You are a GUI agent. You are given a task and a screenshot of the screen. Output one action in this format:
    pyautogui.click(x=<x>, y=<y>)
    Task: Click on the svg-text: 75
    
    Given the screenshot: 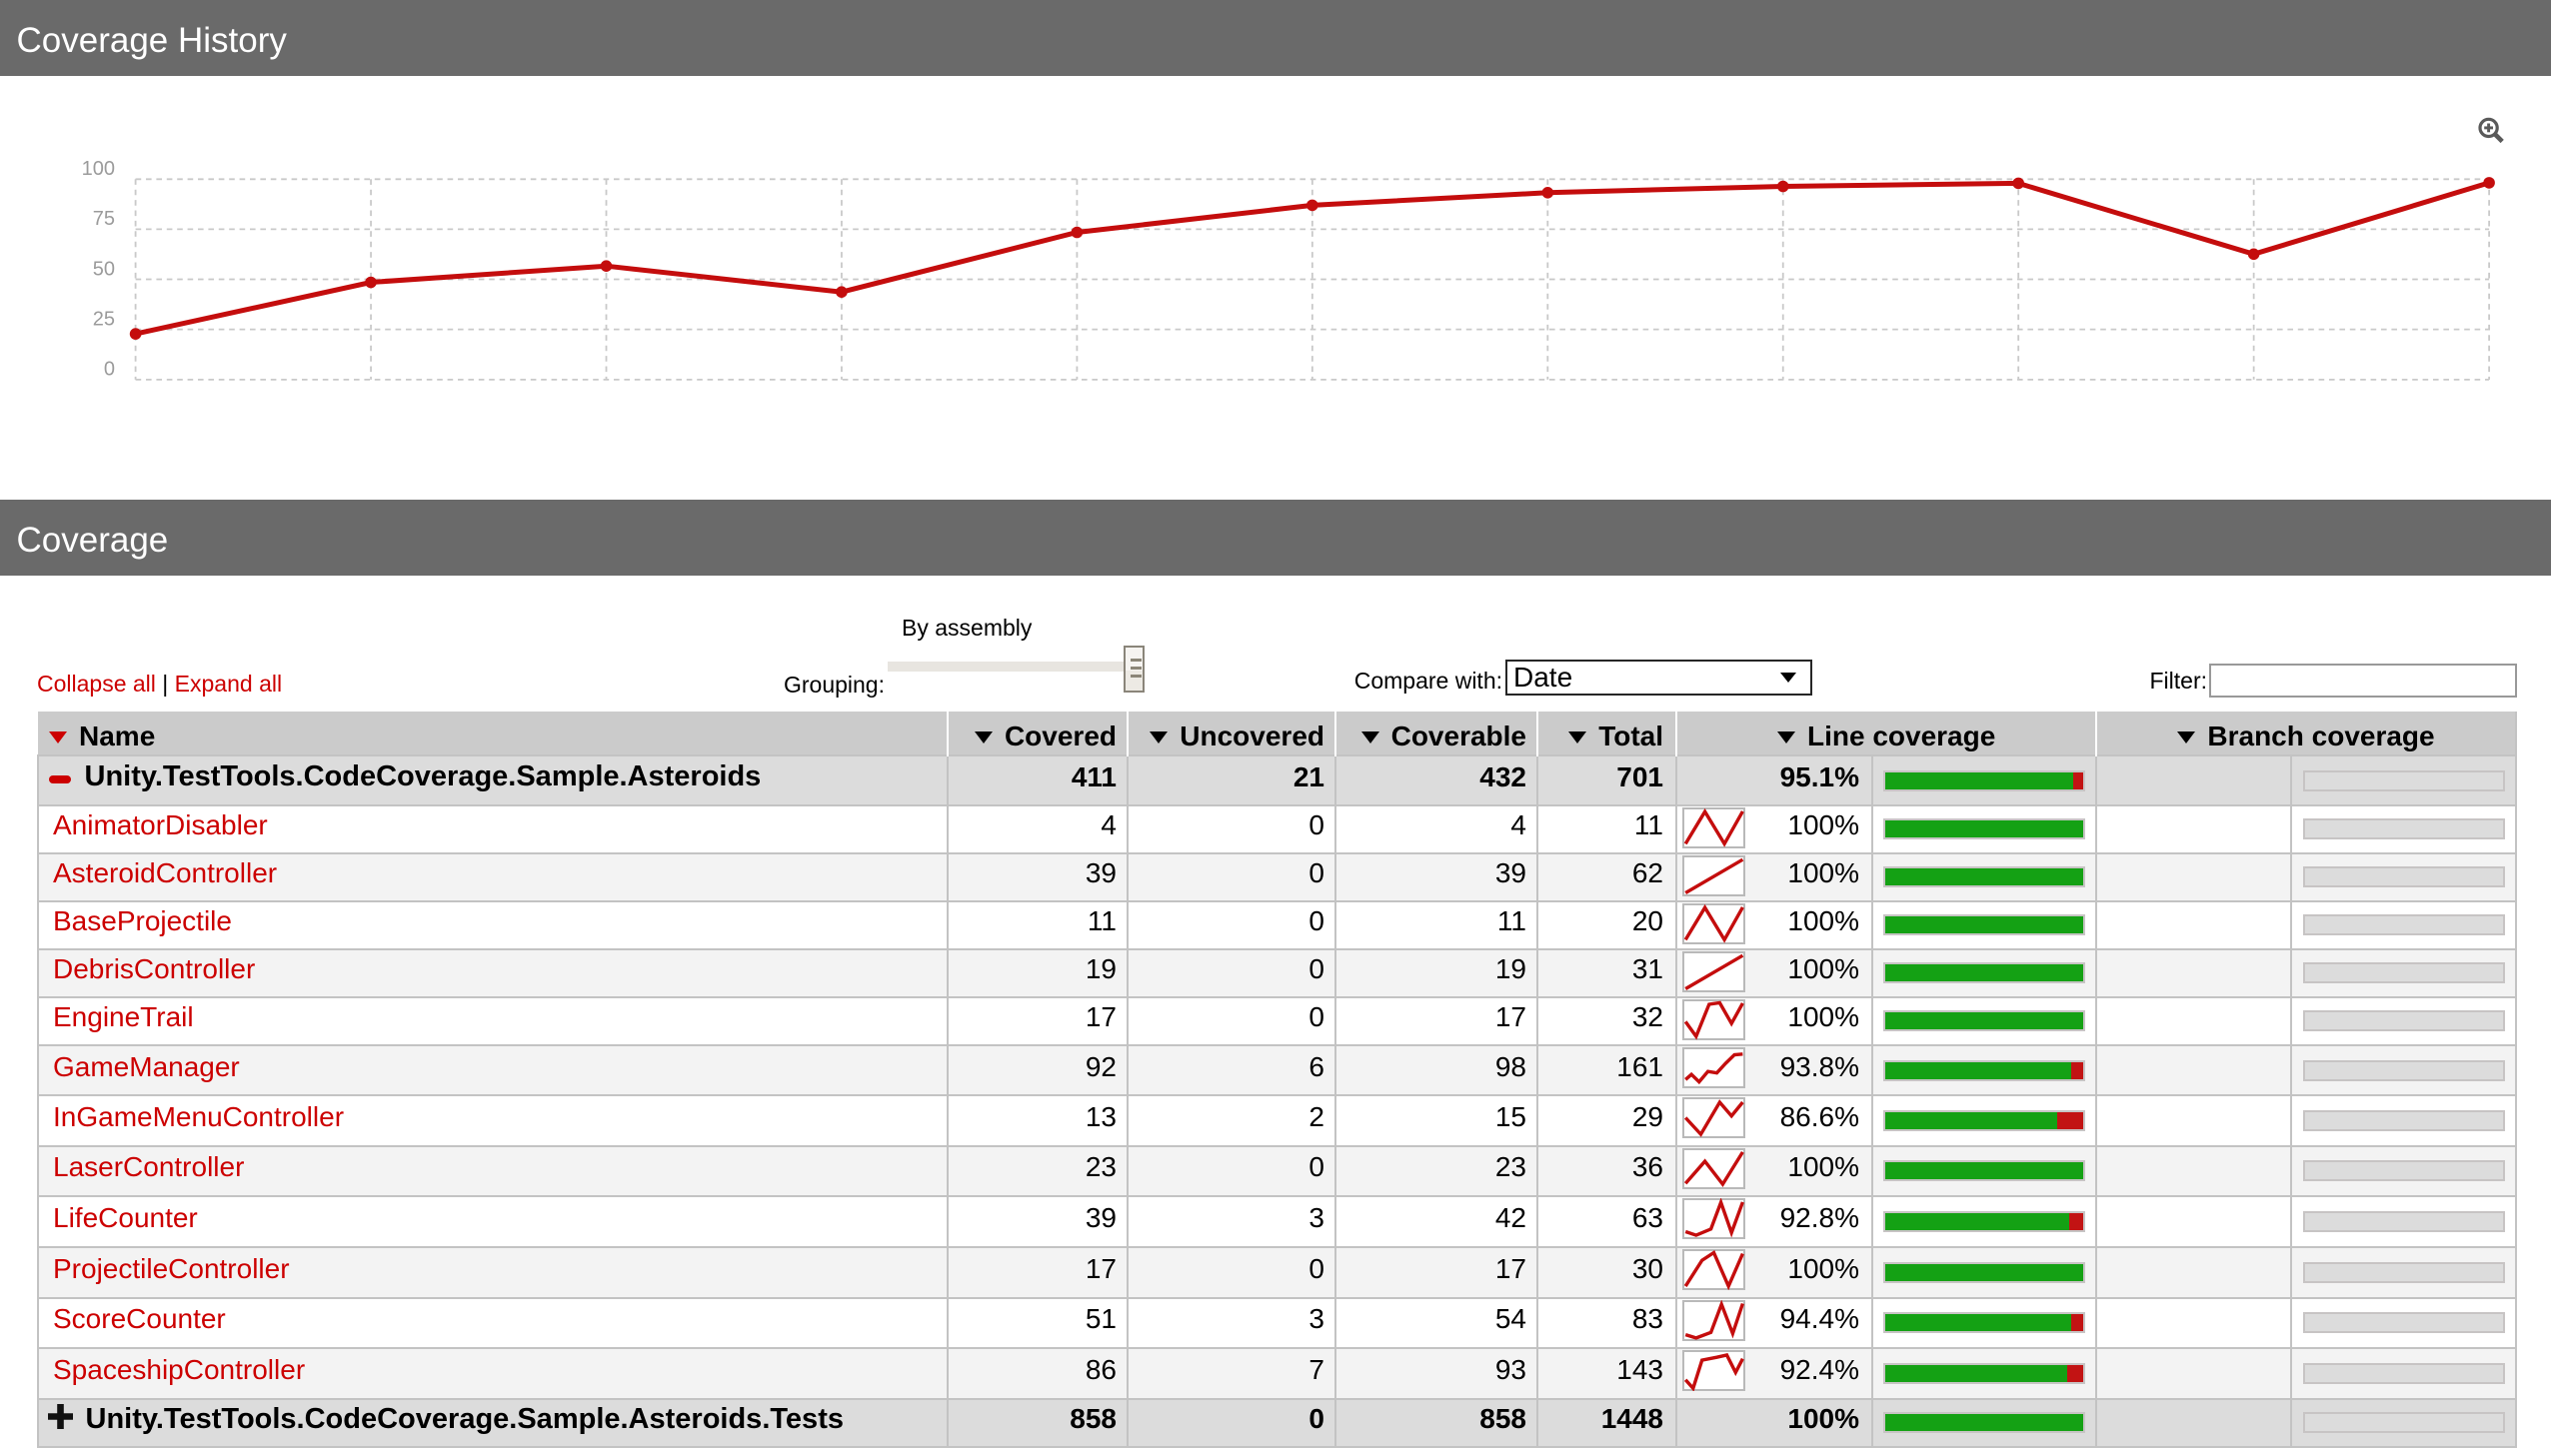 What is the action you would take?
    pyautogui.click(x=104, y=219)
    